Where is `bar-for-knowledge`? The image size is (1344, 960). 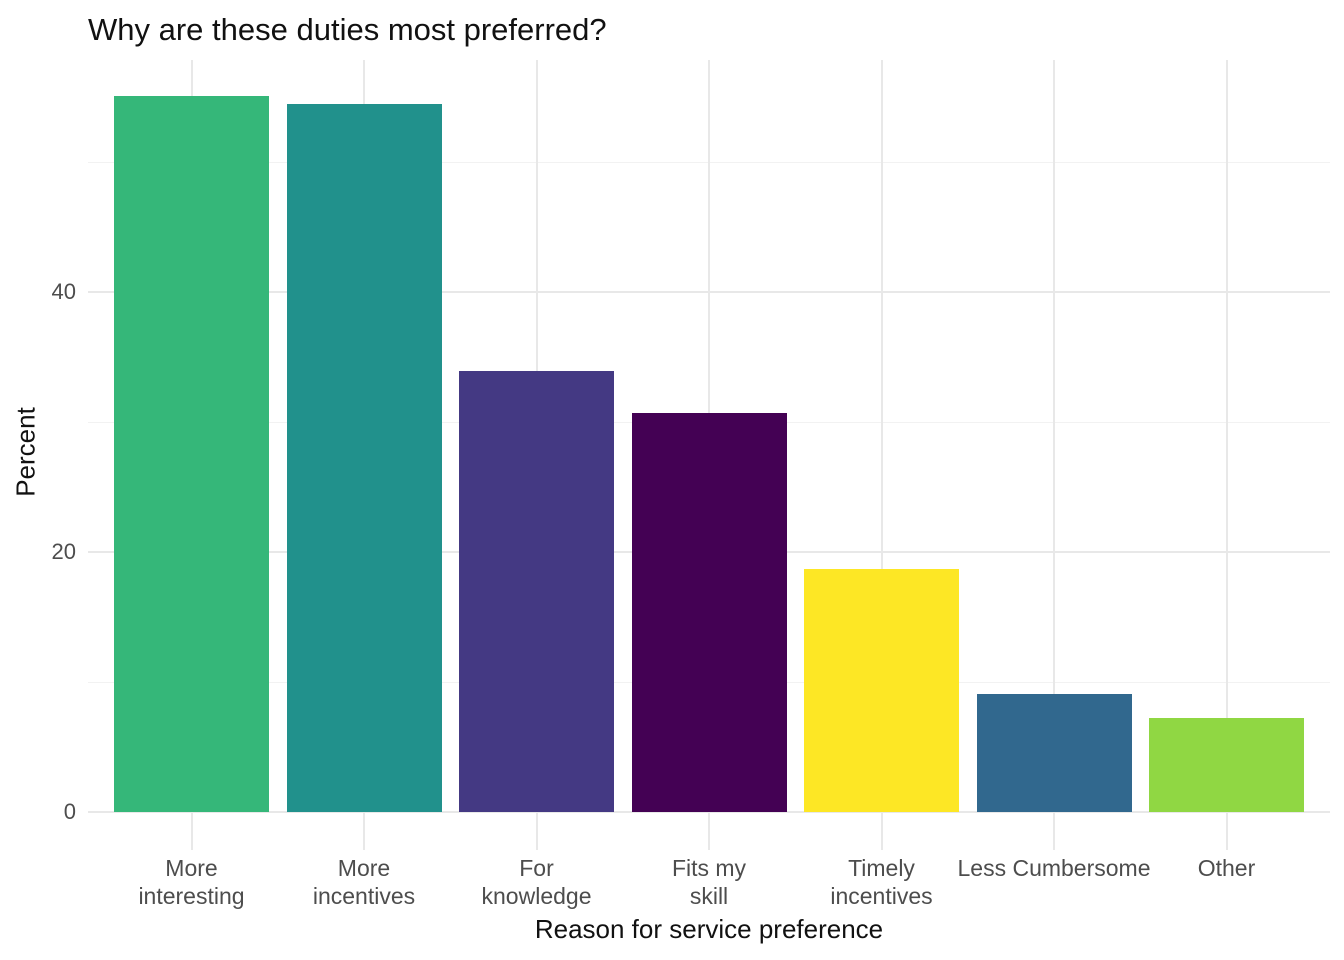 bar-for-knowledge is located at coordinates (536, 591).